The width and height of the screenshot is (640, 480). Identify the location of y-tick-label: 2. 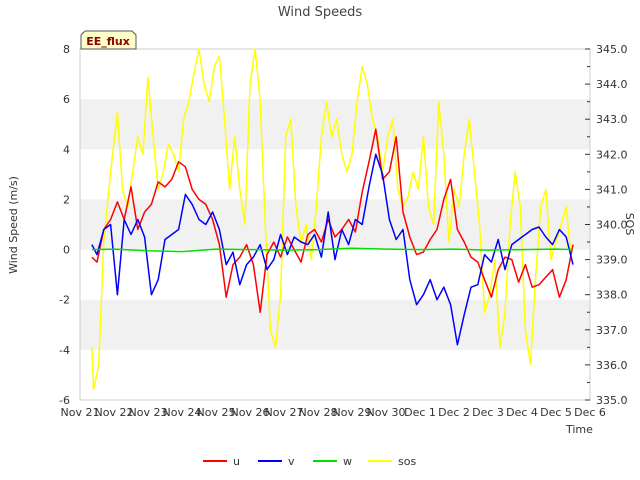
(66, 199).